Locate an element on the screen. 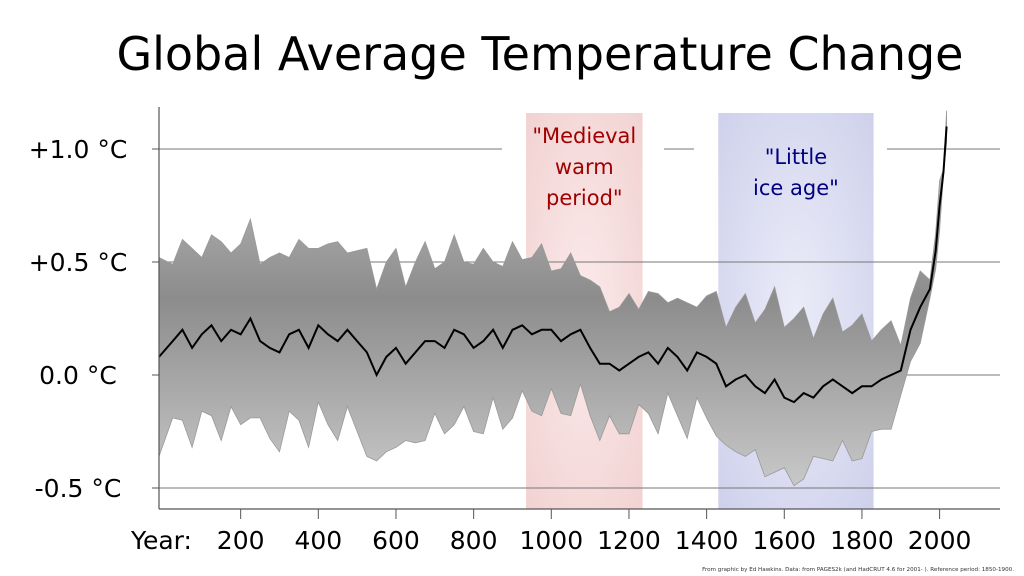  y-tick-label: +0.5 °C is located at coordinates (78, 262).